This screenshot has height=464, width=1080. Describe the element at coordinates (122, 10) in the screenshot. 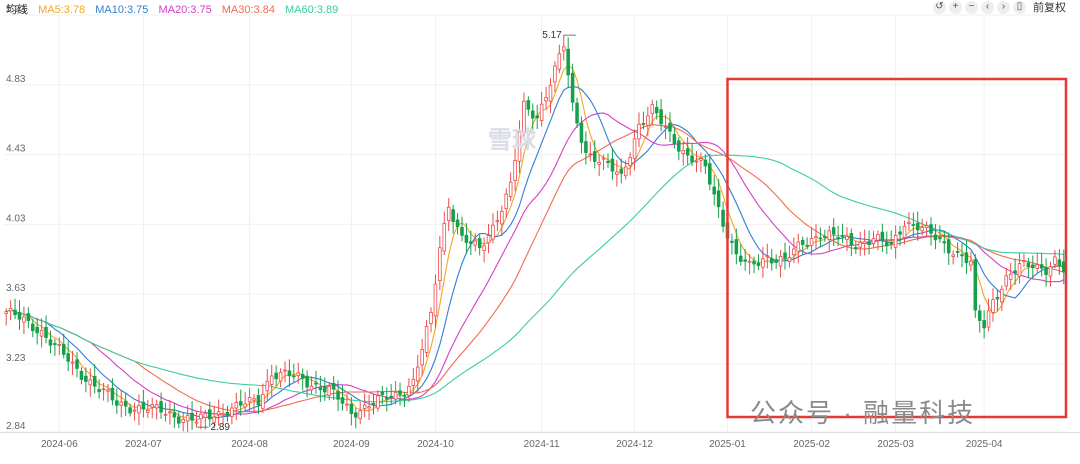

I see `legend-ma10: MA10:3.75` at that location.